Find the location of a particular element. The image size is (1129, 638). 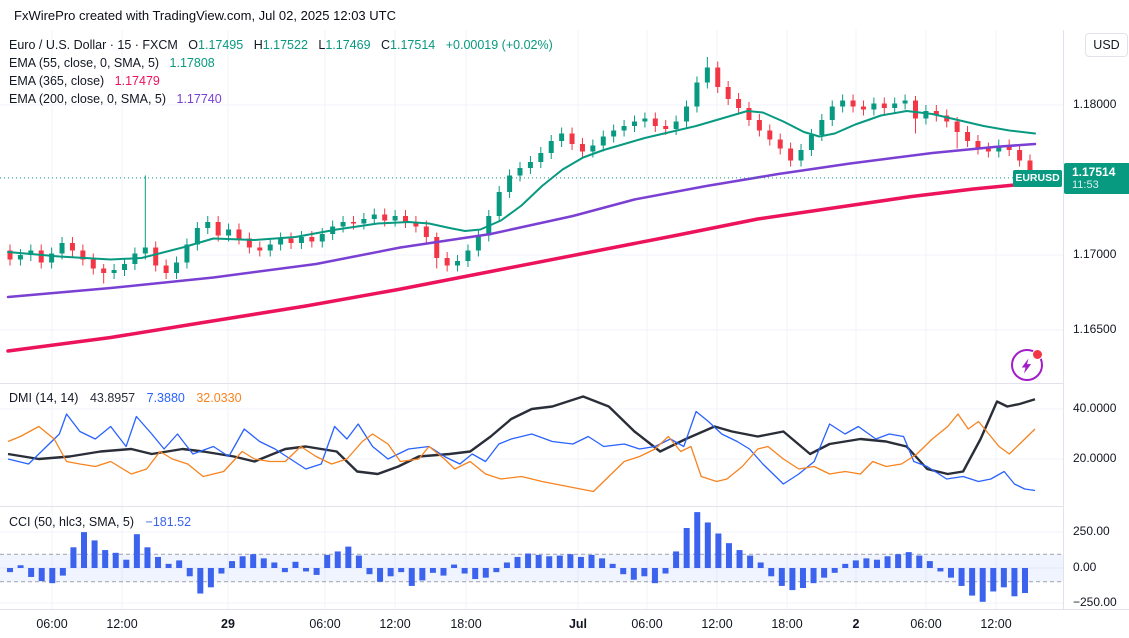

symbol-title: Euro / U.S. Dollar · 15 · FXCM is located at coordinates (93, 45).